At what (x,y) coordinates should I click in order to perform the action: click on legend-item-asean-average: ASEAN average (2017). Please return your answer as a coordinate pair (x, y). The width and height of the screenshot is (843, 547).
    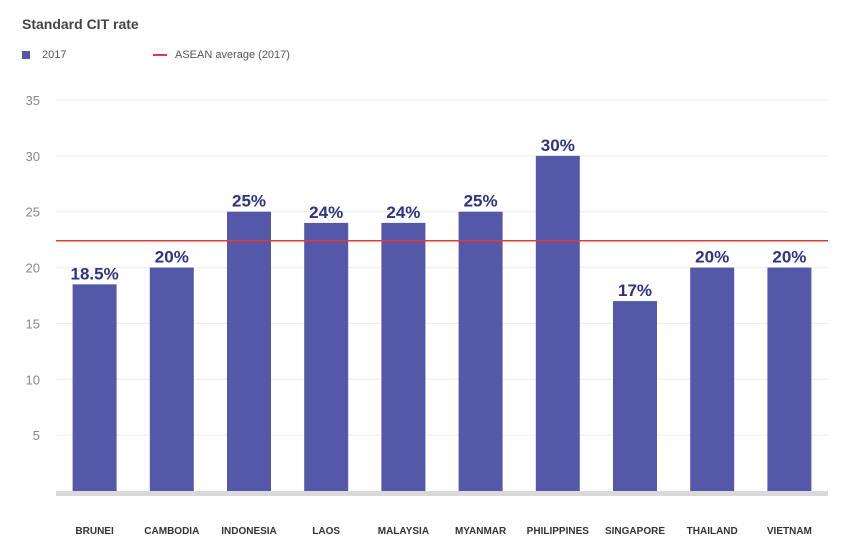
    Looking at the image, I should click on (221, 55).